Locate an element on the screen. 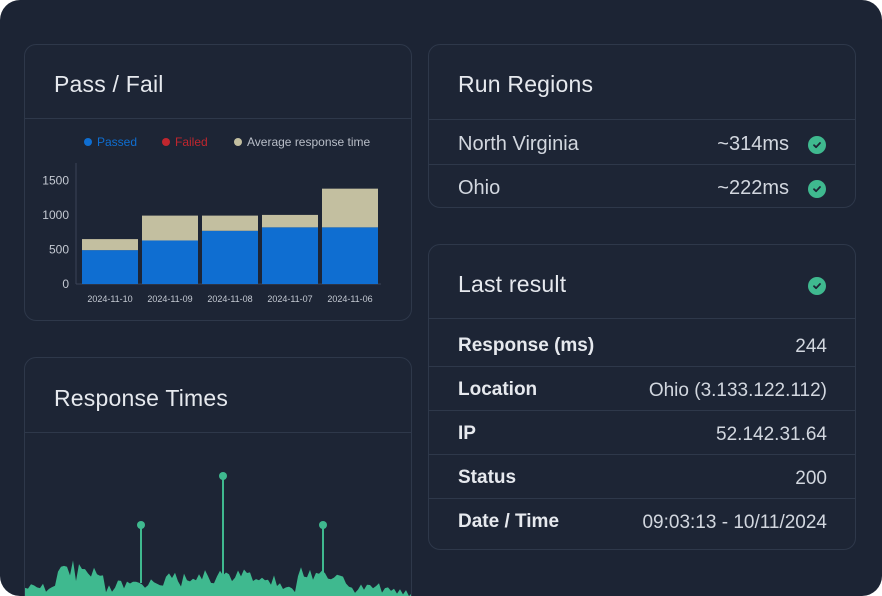  y-tick-label: 1000 is located at coordinates (55, 215).